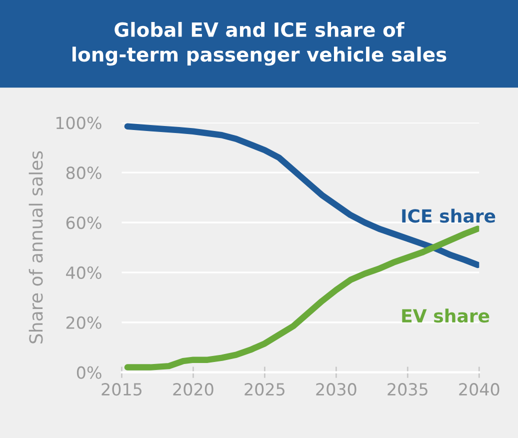  What do you see at coordinates (264, 389) in the screenshot?
I see `x-tick-label: 2025` at bounding box center [264, 389].